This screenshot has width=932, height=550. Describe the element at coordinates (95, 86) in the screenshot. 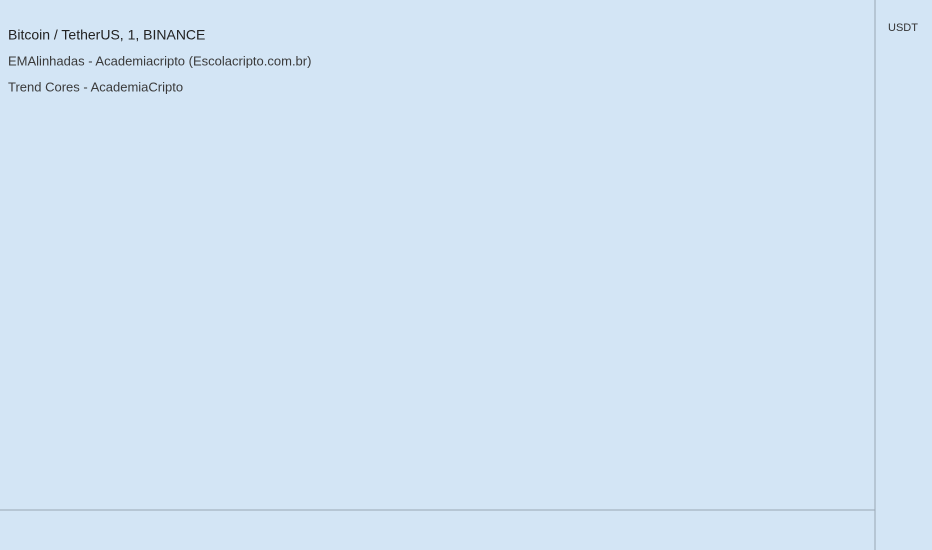

I see `indicator-title: Trend Cores - AcademiaCripto` at that location.